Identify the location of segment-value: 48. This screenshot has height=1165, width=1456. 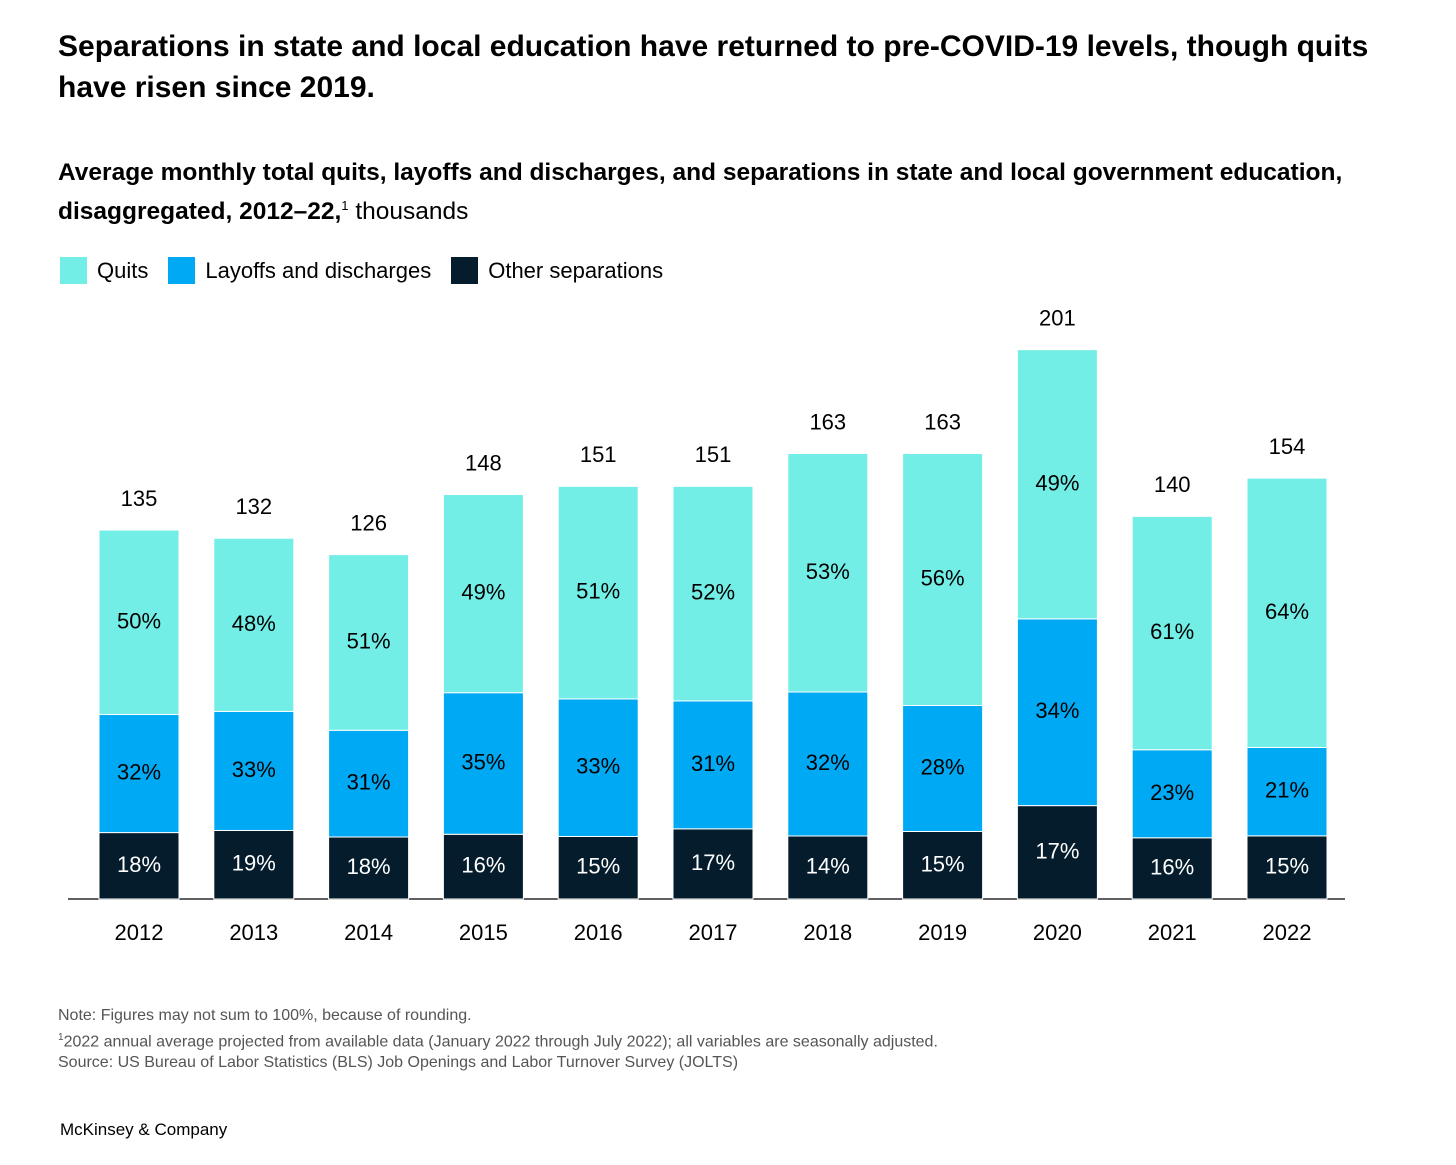
(244, 623).